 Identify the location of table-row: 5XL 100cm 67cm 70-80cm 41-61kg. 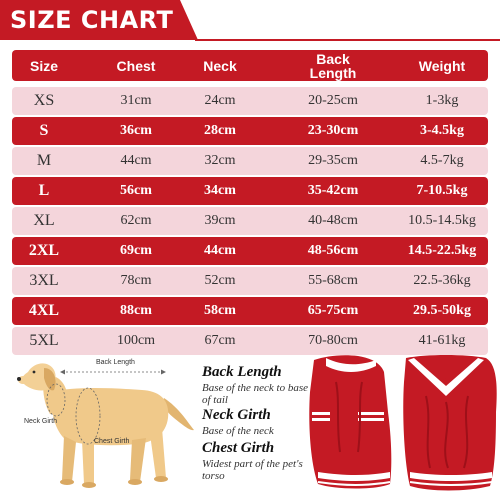
(250, 341).